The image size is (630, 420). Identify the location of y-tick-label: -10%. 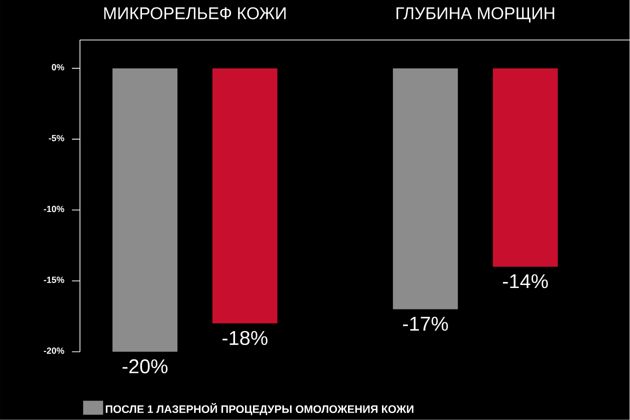
(54, 209).